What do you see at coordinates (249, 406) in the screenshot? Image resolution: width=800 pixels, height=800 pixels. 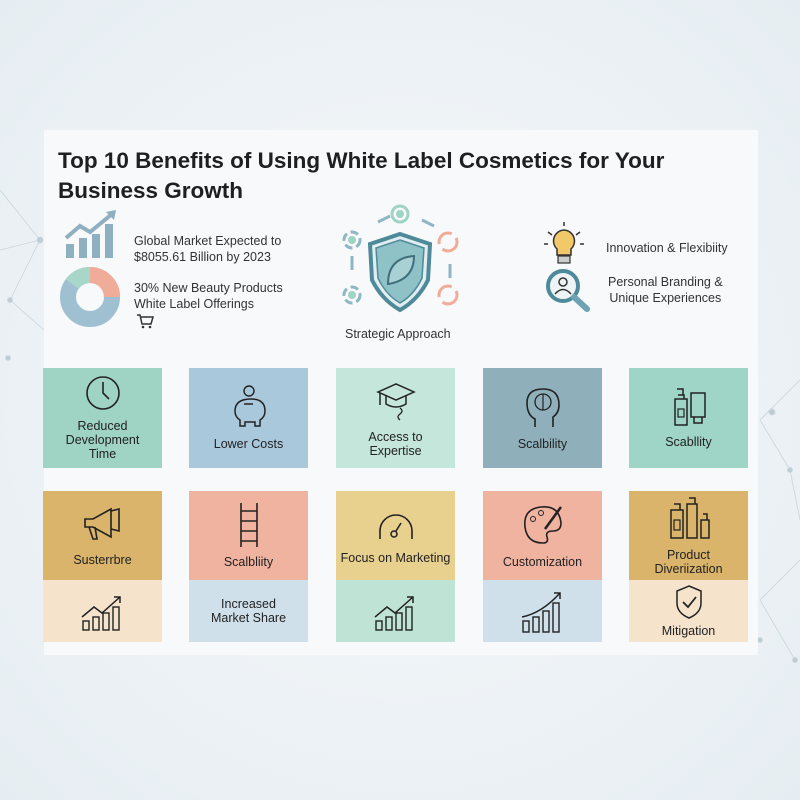 I see `piggy-bank-icon` at bounding box center [249, 406].